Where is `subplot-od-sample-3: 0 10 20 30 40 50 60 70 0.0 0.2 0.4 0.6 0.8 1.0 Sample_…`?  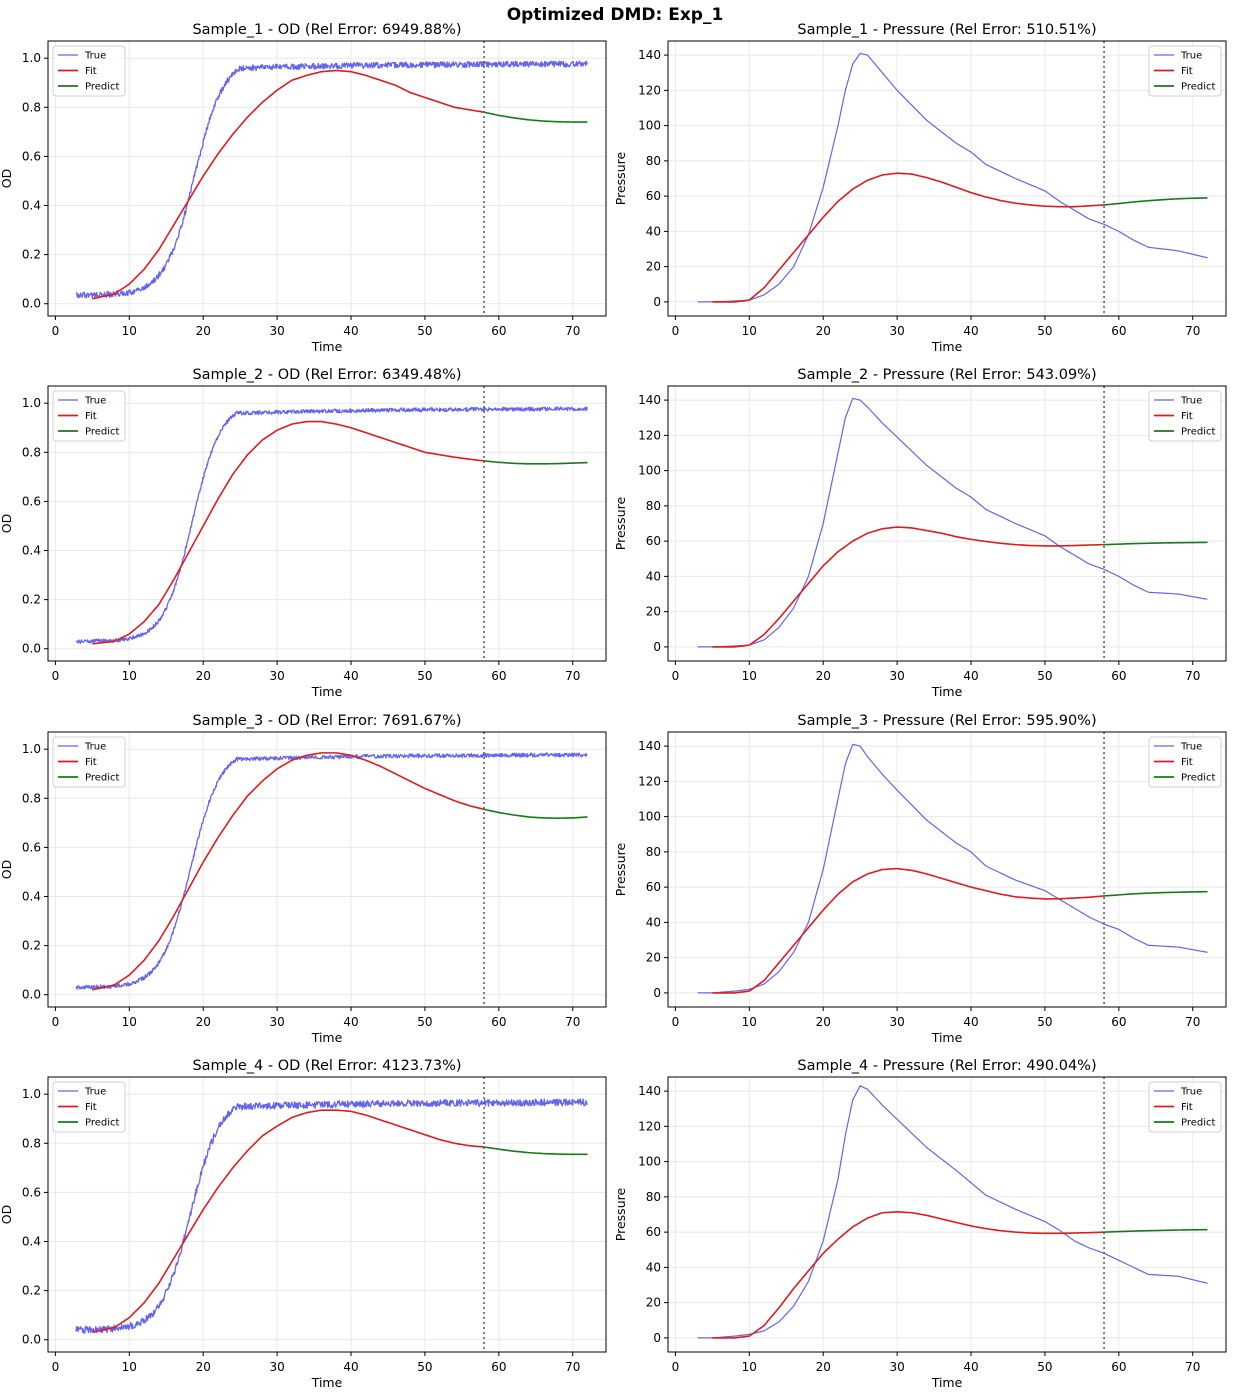 subplot-od-sample-3: 0 10 20 30 40 50 60 70 0.0 0.2 0.4 0.6 0.8 1.0 Sample_… is located at coordinates (303, 879).